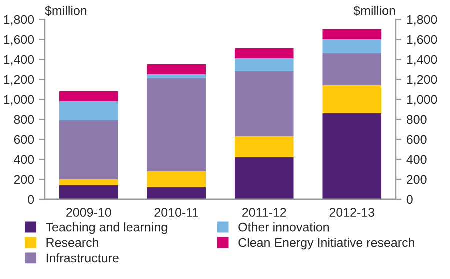 Image resolution: width=450 pixels, height=279 pixels. What do you see at coordinates (19, 20) in the screenshot?
I see `y-tick-label: 1,800` at bounding box center [19, 20].